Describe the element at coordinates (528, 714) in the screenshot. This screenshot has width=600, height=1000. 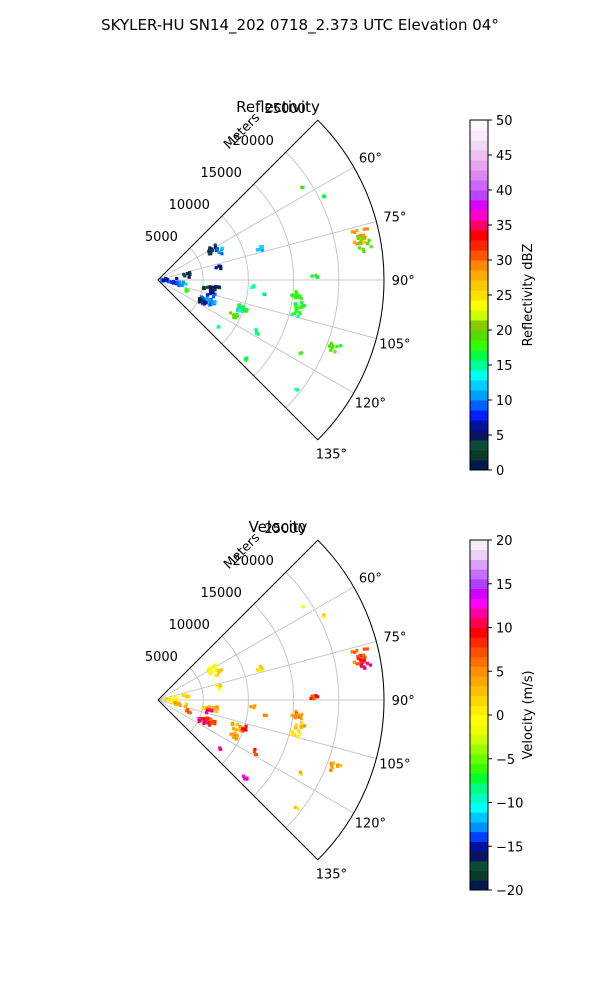
I see `colorbar-label: Velocity (m/s)` at that location.